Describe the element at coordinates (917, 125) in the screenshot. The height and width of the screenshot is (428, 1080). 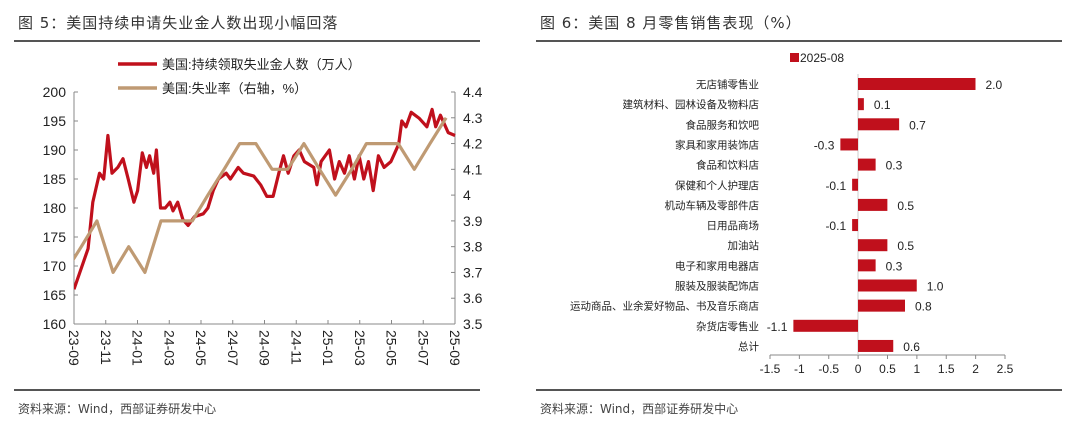
I see `bar-data-label: 0.7` at that location.